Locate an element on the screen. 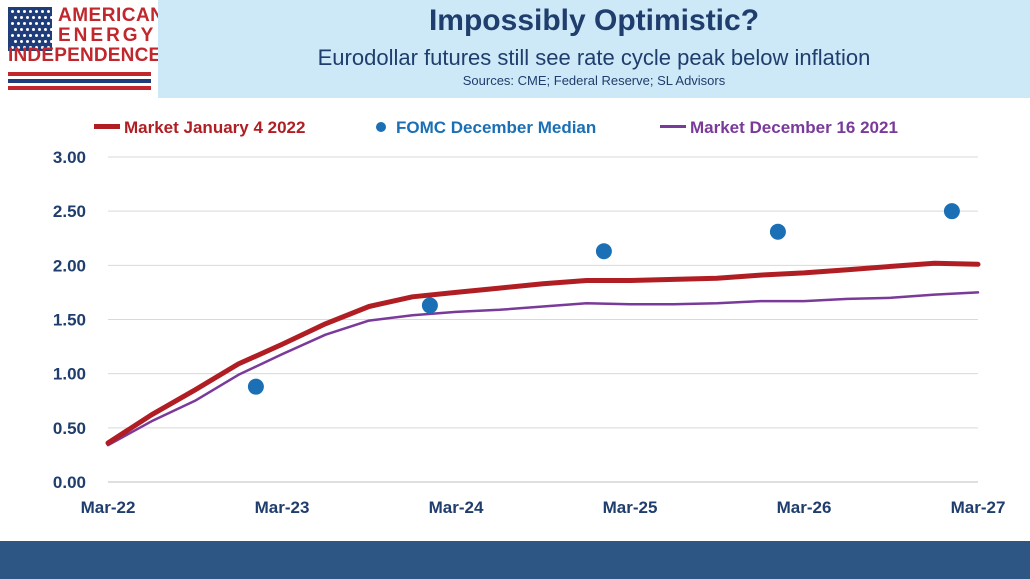 The width and height of the screenshot is (1030, 579). legend-swatch-fomc is located at coordinates (381, 126).